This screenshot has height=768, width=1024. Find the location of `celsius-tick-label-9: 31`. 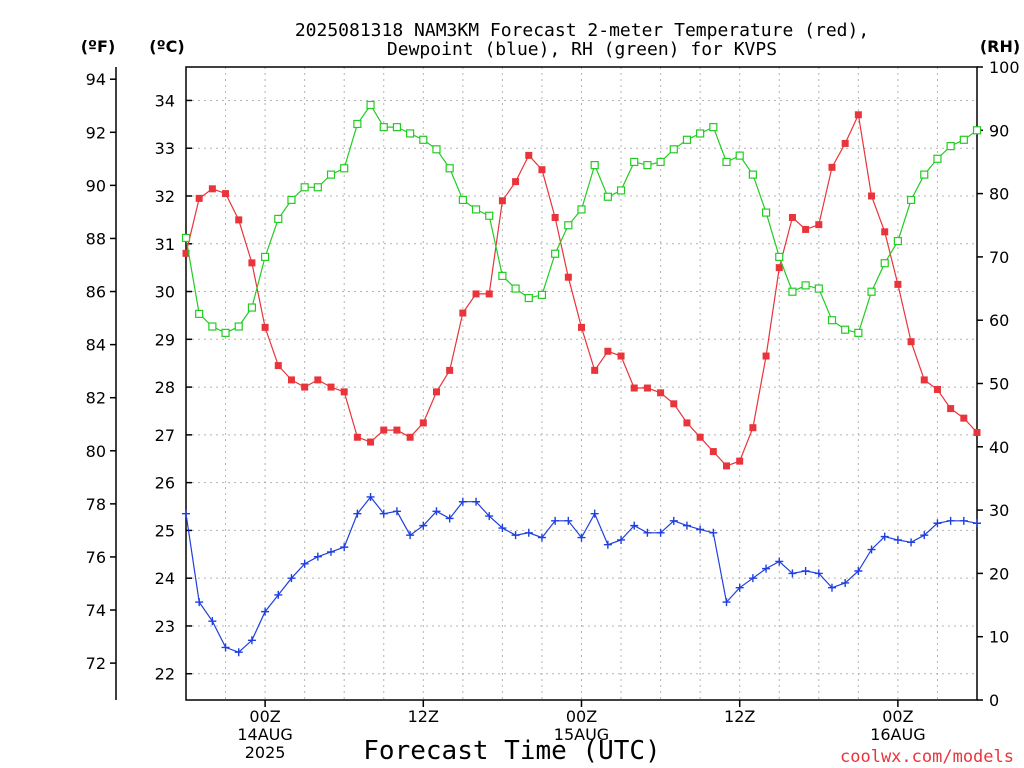

celsius-tick-label-9: 31 is located at coordinates (165, 244).